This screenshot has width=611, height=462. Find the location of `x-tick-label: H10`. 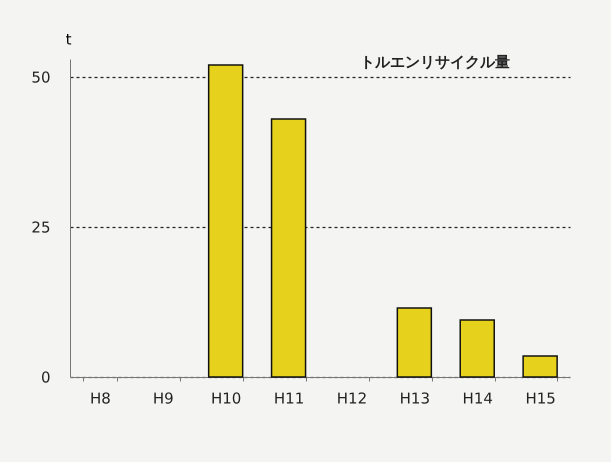

x-tick-label: H10 is located at coordinates (226, 399).